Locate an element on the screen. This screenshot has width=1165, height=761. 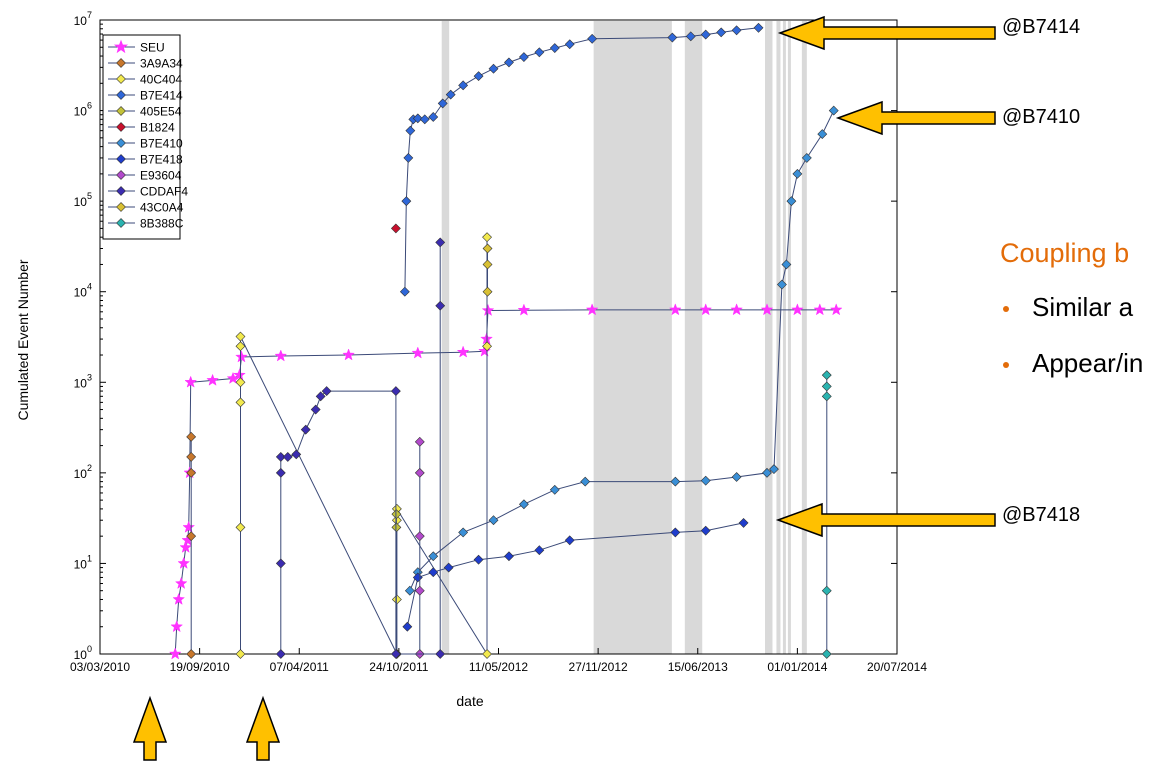
series-cddaf4 is located at coordinates (360, 448).